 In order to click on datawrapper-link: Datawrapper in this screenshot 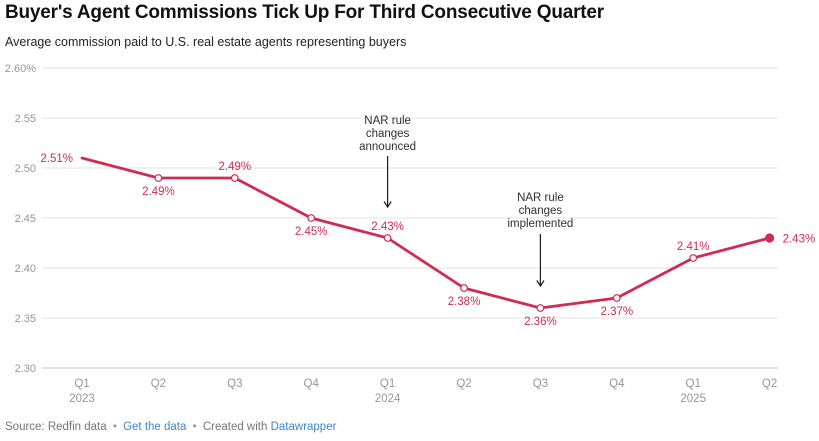, I will do `click(303, 427)`.